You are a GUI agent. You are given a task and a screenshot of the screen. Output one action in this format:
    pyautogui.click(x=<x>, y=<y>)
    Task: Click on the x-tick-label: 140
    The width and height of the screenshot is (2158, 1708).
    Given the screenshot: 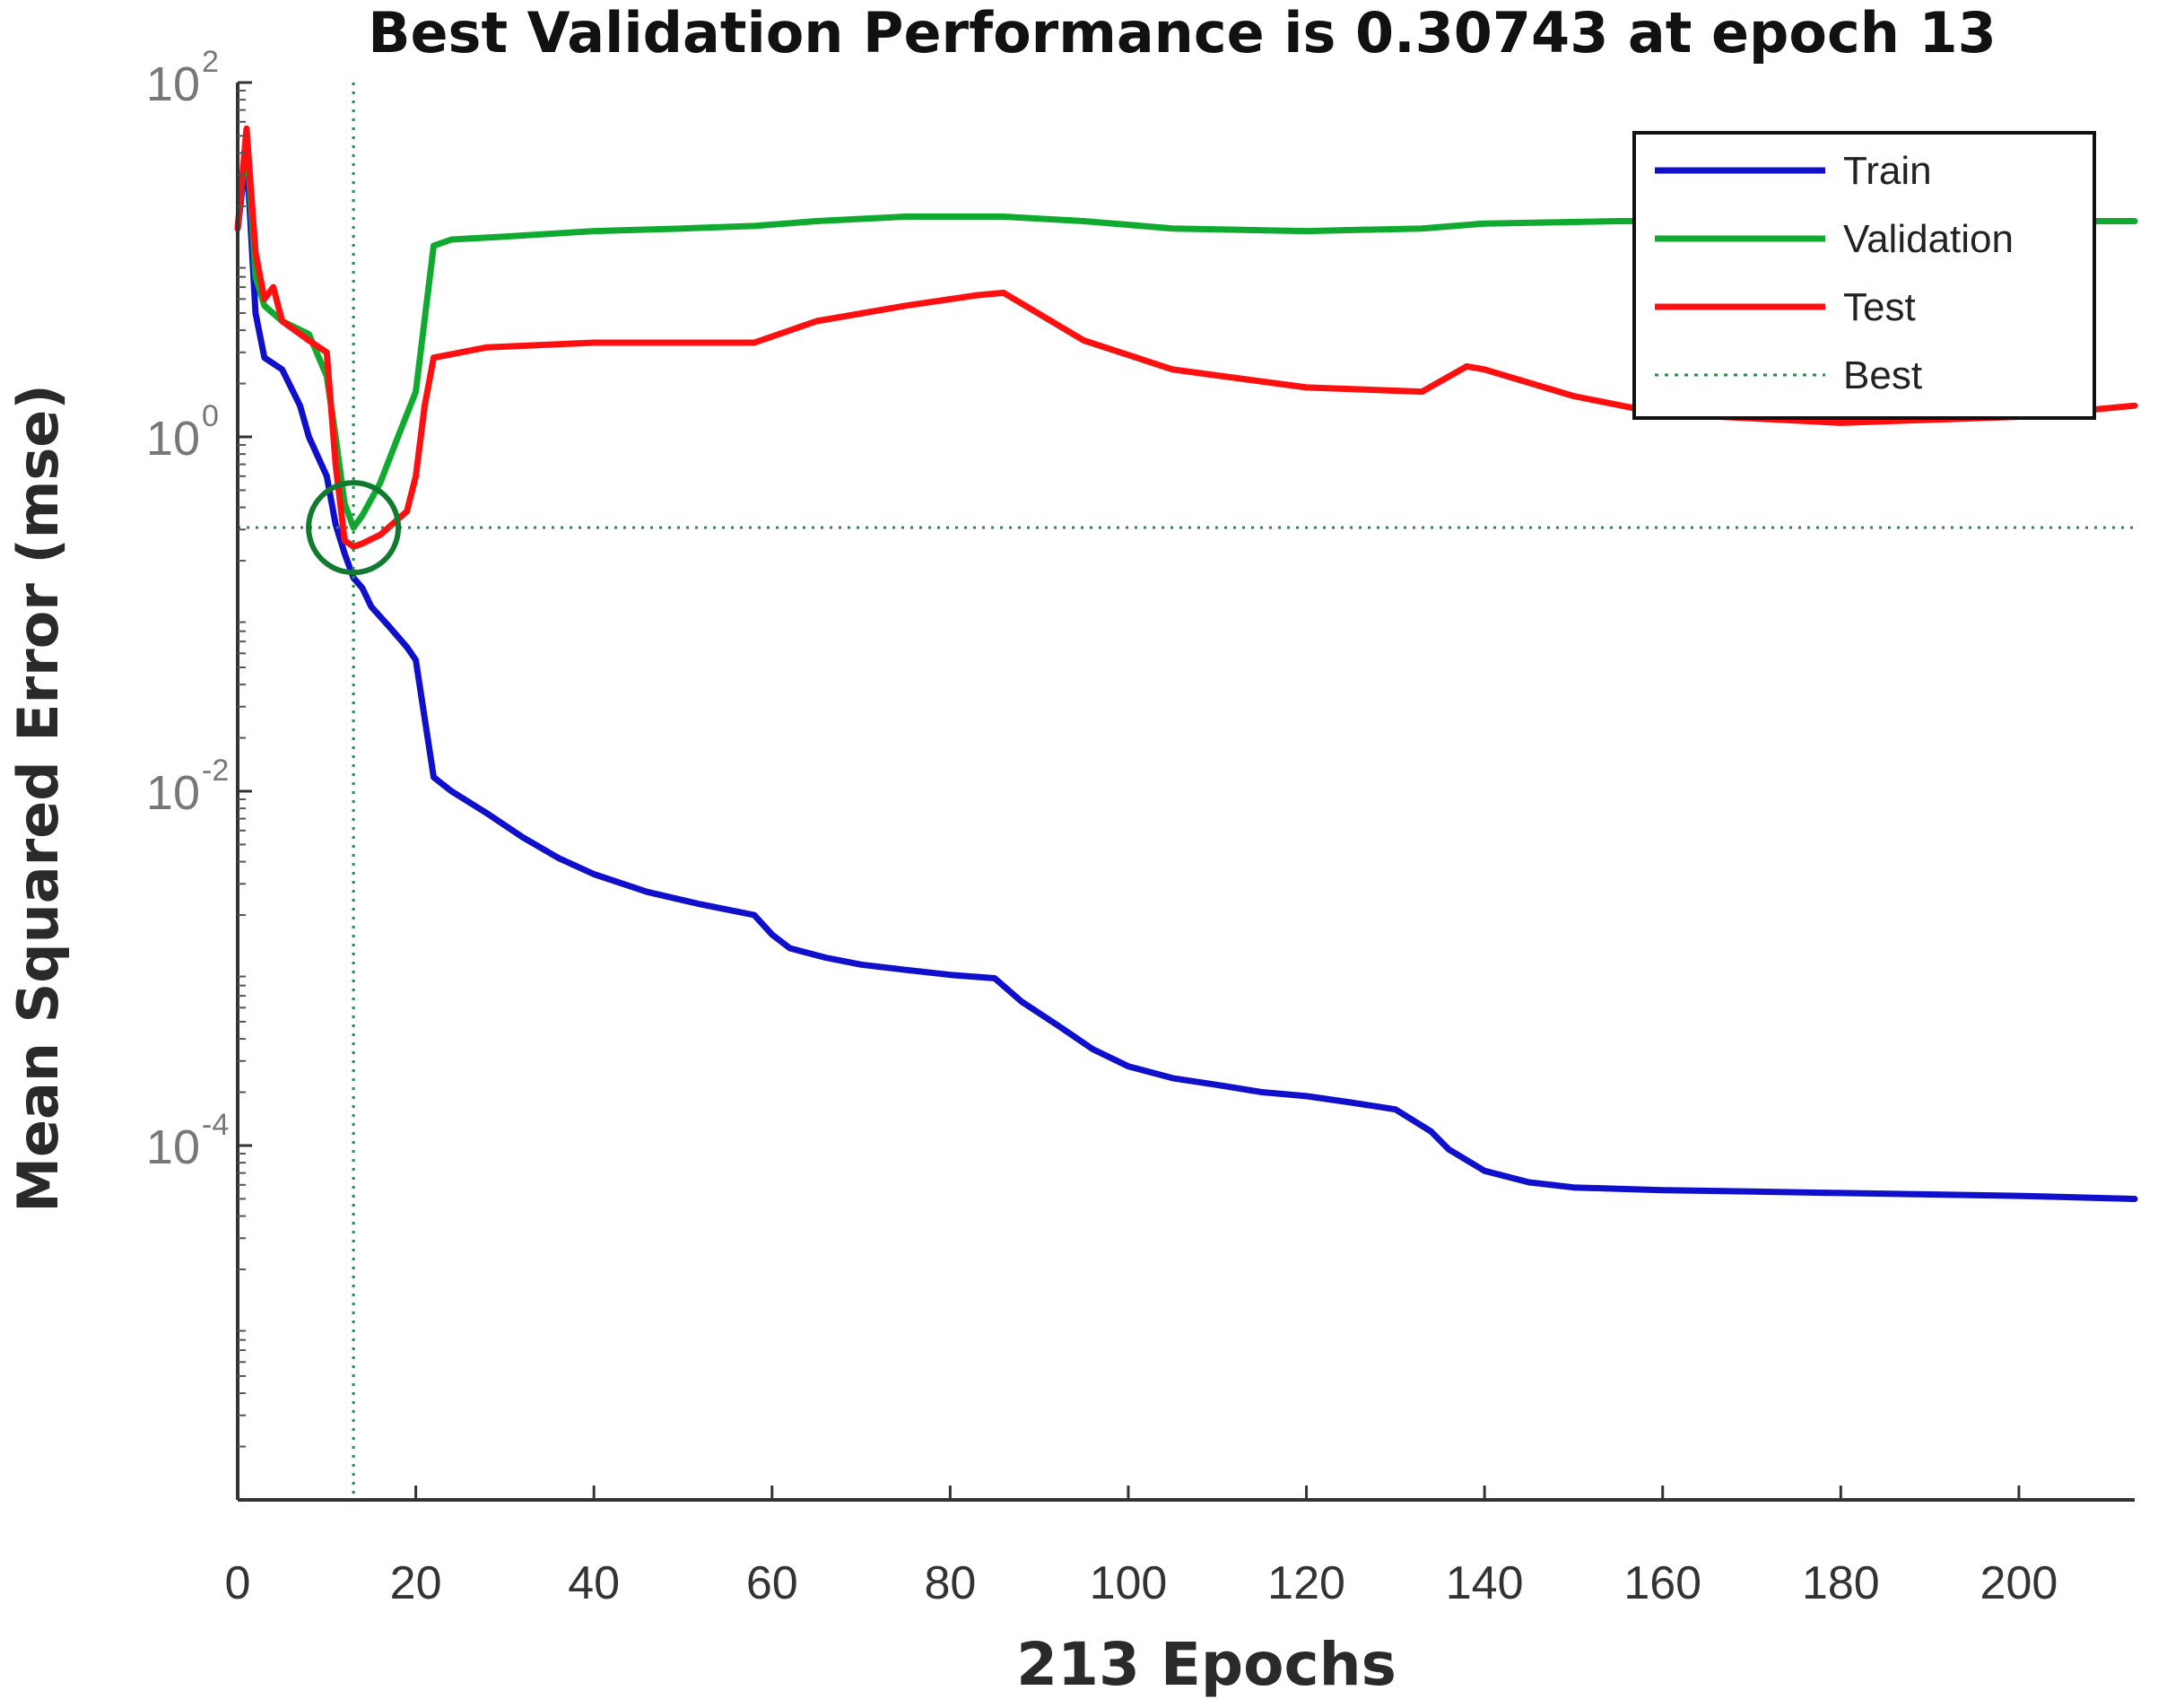 What is the action you would take?
    pyautogui.click(x=1485, y=1583)
    